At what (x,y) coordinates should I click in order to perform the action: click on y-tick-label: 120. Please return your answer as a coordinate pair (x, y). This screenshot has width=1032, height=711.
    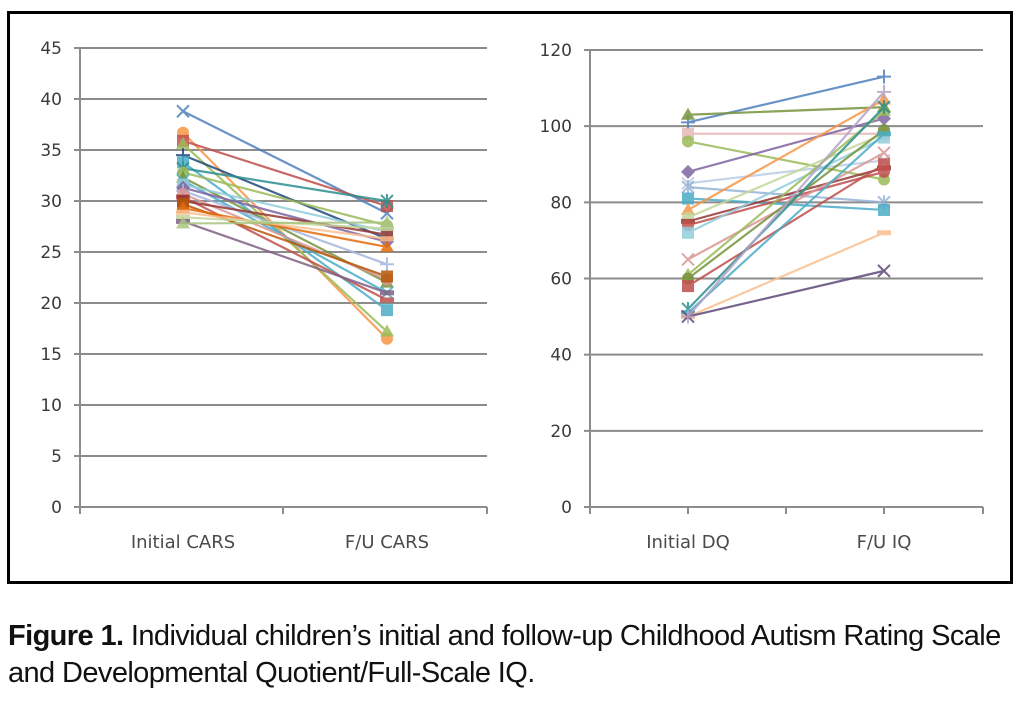
    Looking at the image, I should click on (556, 51).